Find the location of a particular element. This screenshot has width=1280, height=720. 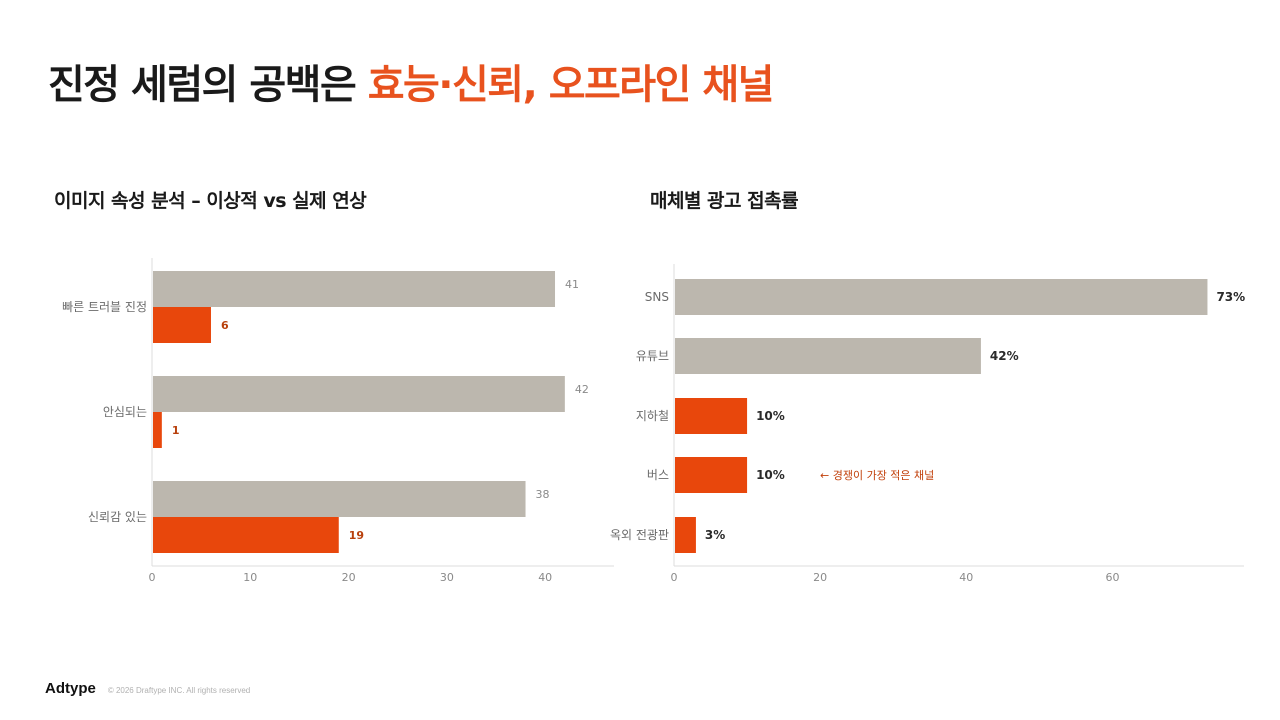

title-plain: 진정 세럼의 공백은 is located at coordinates (208, 85).